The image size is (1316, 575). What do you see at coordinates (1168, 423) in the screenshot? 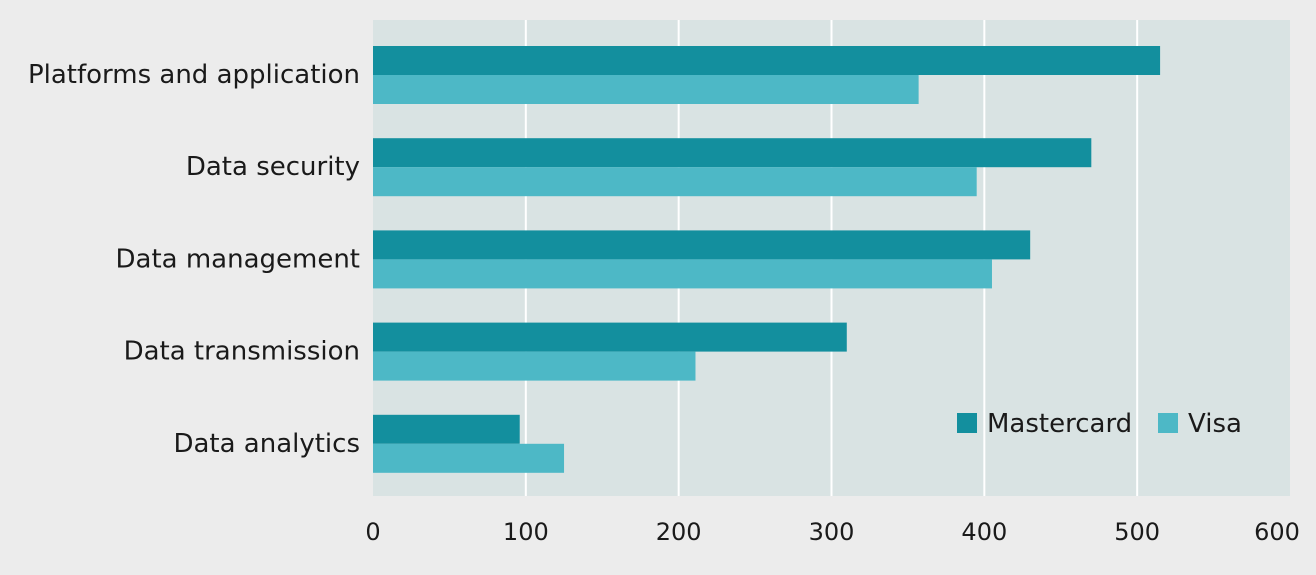
I see `legend-swatch-visa` at bounding box center [1168, 423].